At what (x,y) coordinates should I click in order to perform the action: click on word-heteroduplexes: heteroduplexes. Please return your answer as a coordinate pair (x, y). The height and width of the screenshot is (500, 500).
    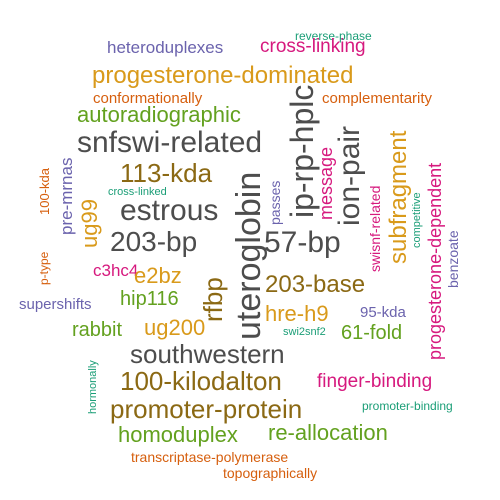
    Looking at the image, I should click on (165, 47).